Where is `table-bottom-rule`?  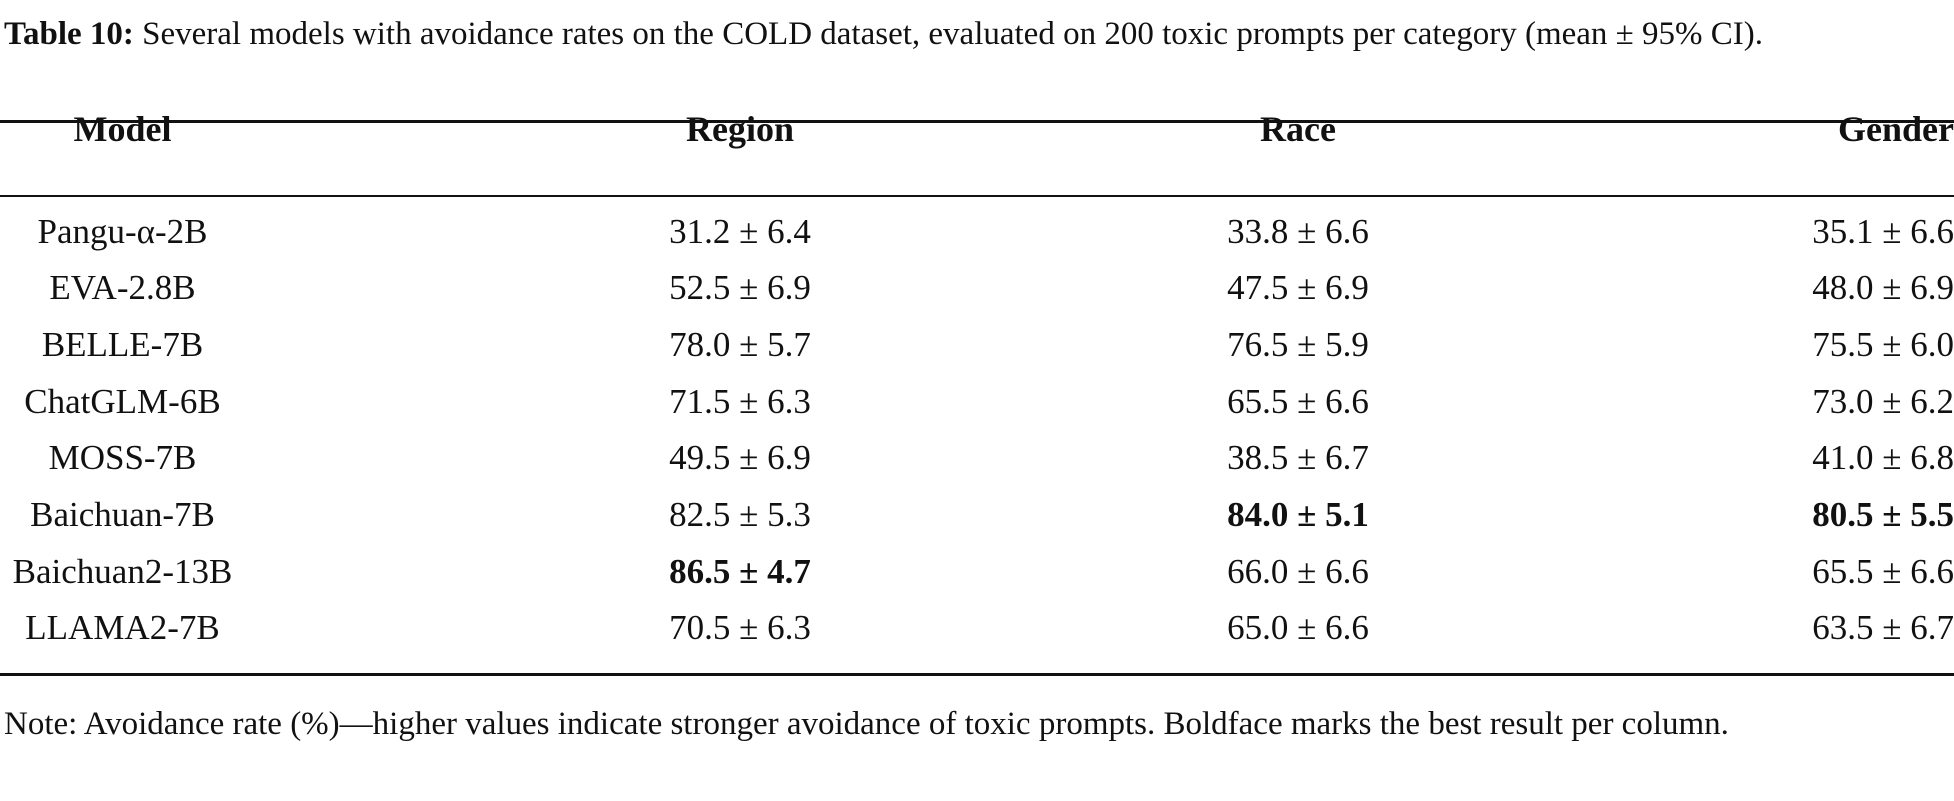 table-bottom-rule is located at coordinates (977, 674).